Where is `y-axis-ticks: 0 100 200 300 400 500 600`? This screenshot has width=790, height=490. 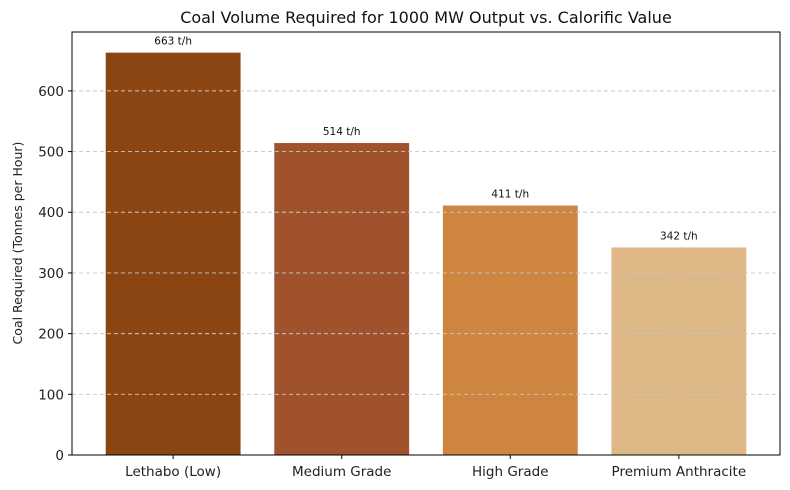
y-axis-ticks: 0 100 200 300 400 500 600 is located at coordinates (55, 274).